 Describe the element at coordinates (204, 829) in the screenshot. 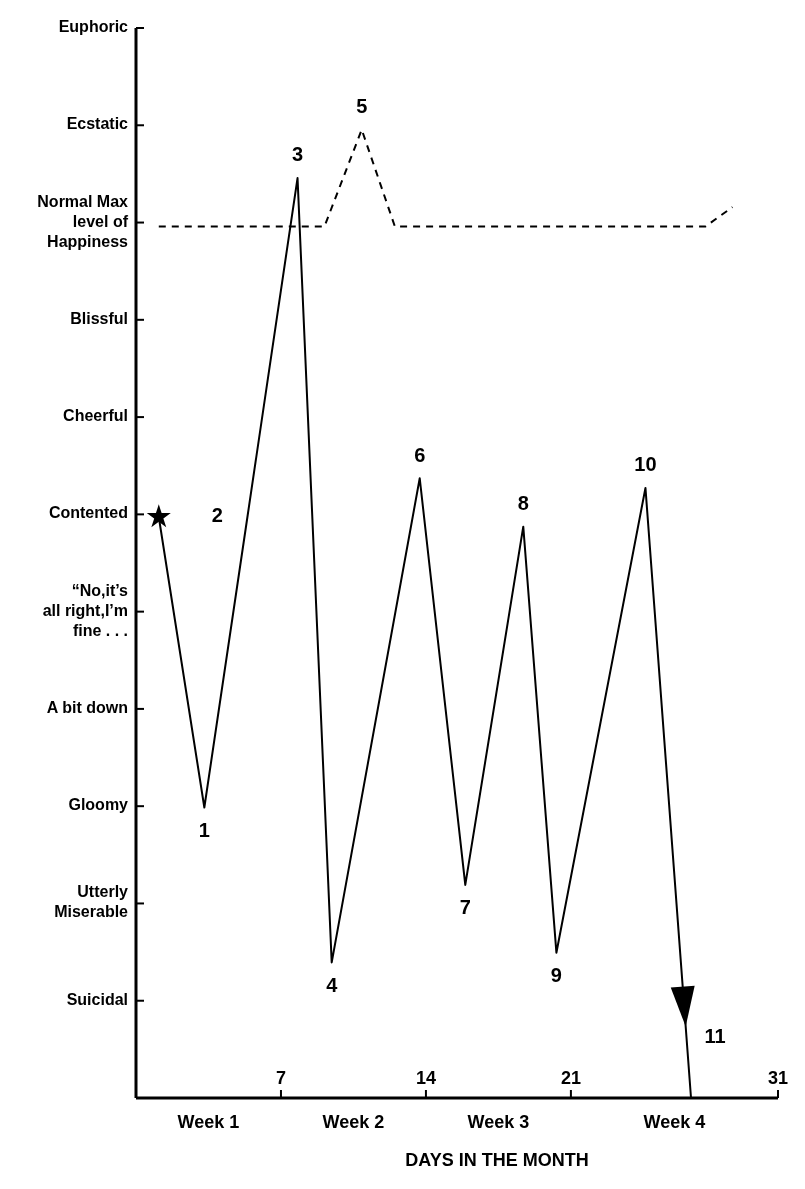

I see `annotation: 1` at that location.